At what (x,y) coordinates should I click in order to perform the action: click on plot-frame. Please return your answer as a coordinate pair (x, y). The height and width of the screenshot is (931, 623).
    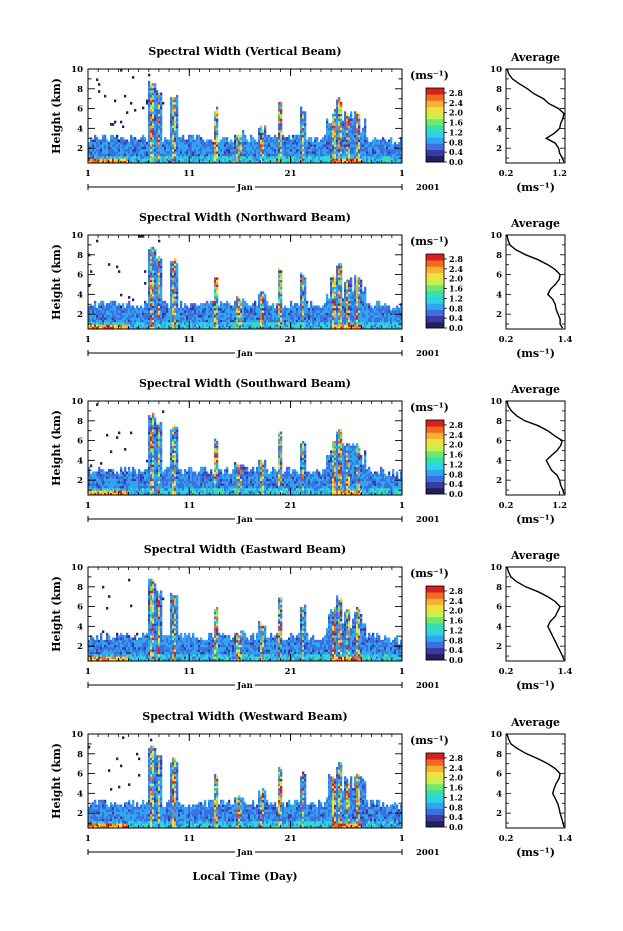
    Looking at the image, I should click on (245, 282).